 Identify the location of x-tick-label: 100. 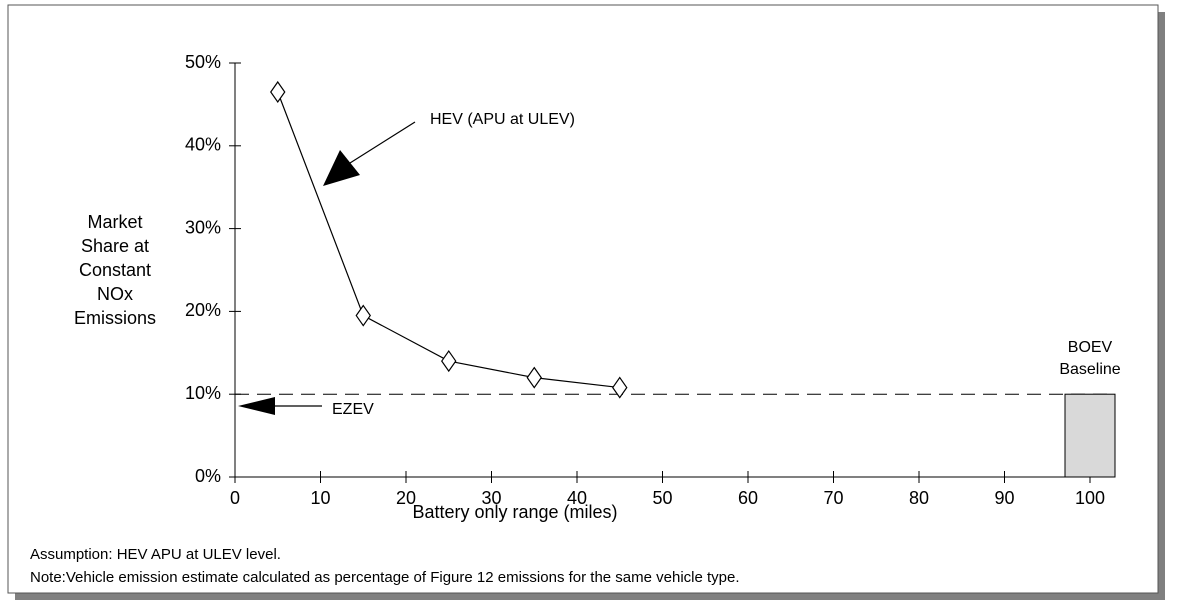
(1090, 498).